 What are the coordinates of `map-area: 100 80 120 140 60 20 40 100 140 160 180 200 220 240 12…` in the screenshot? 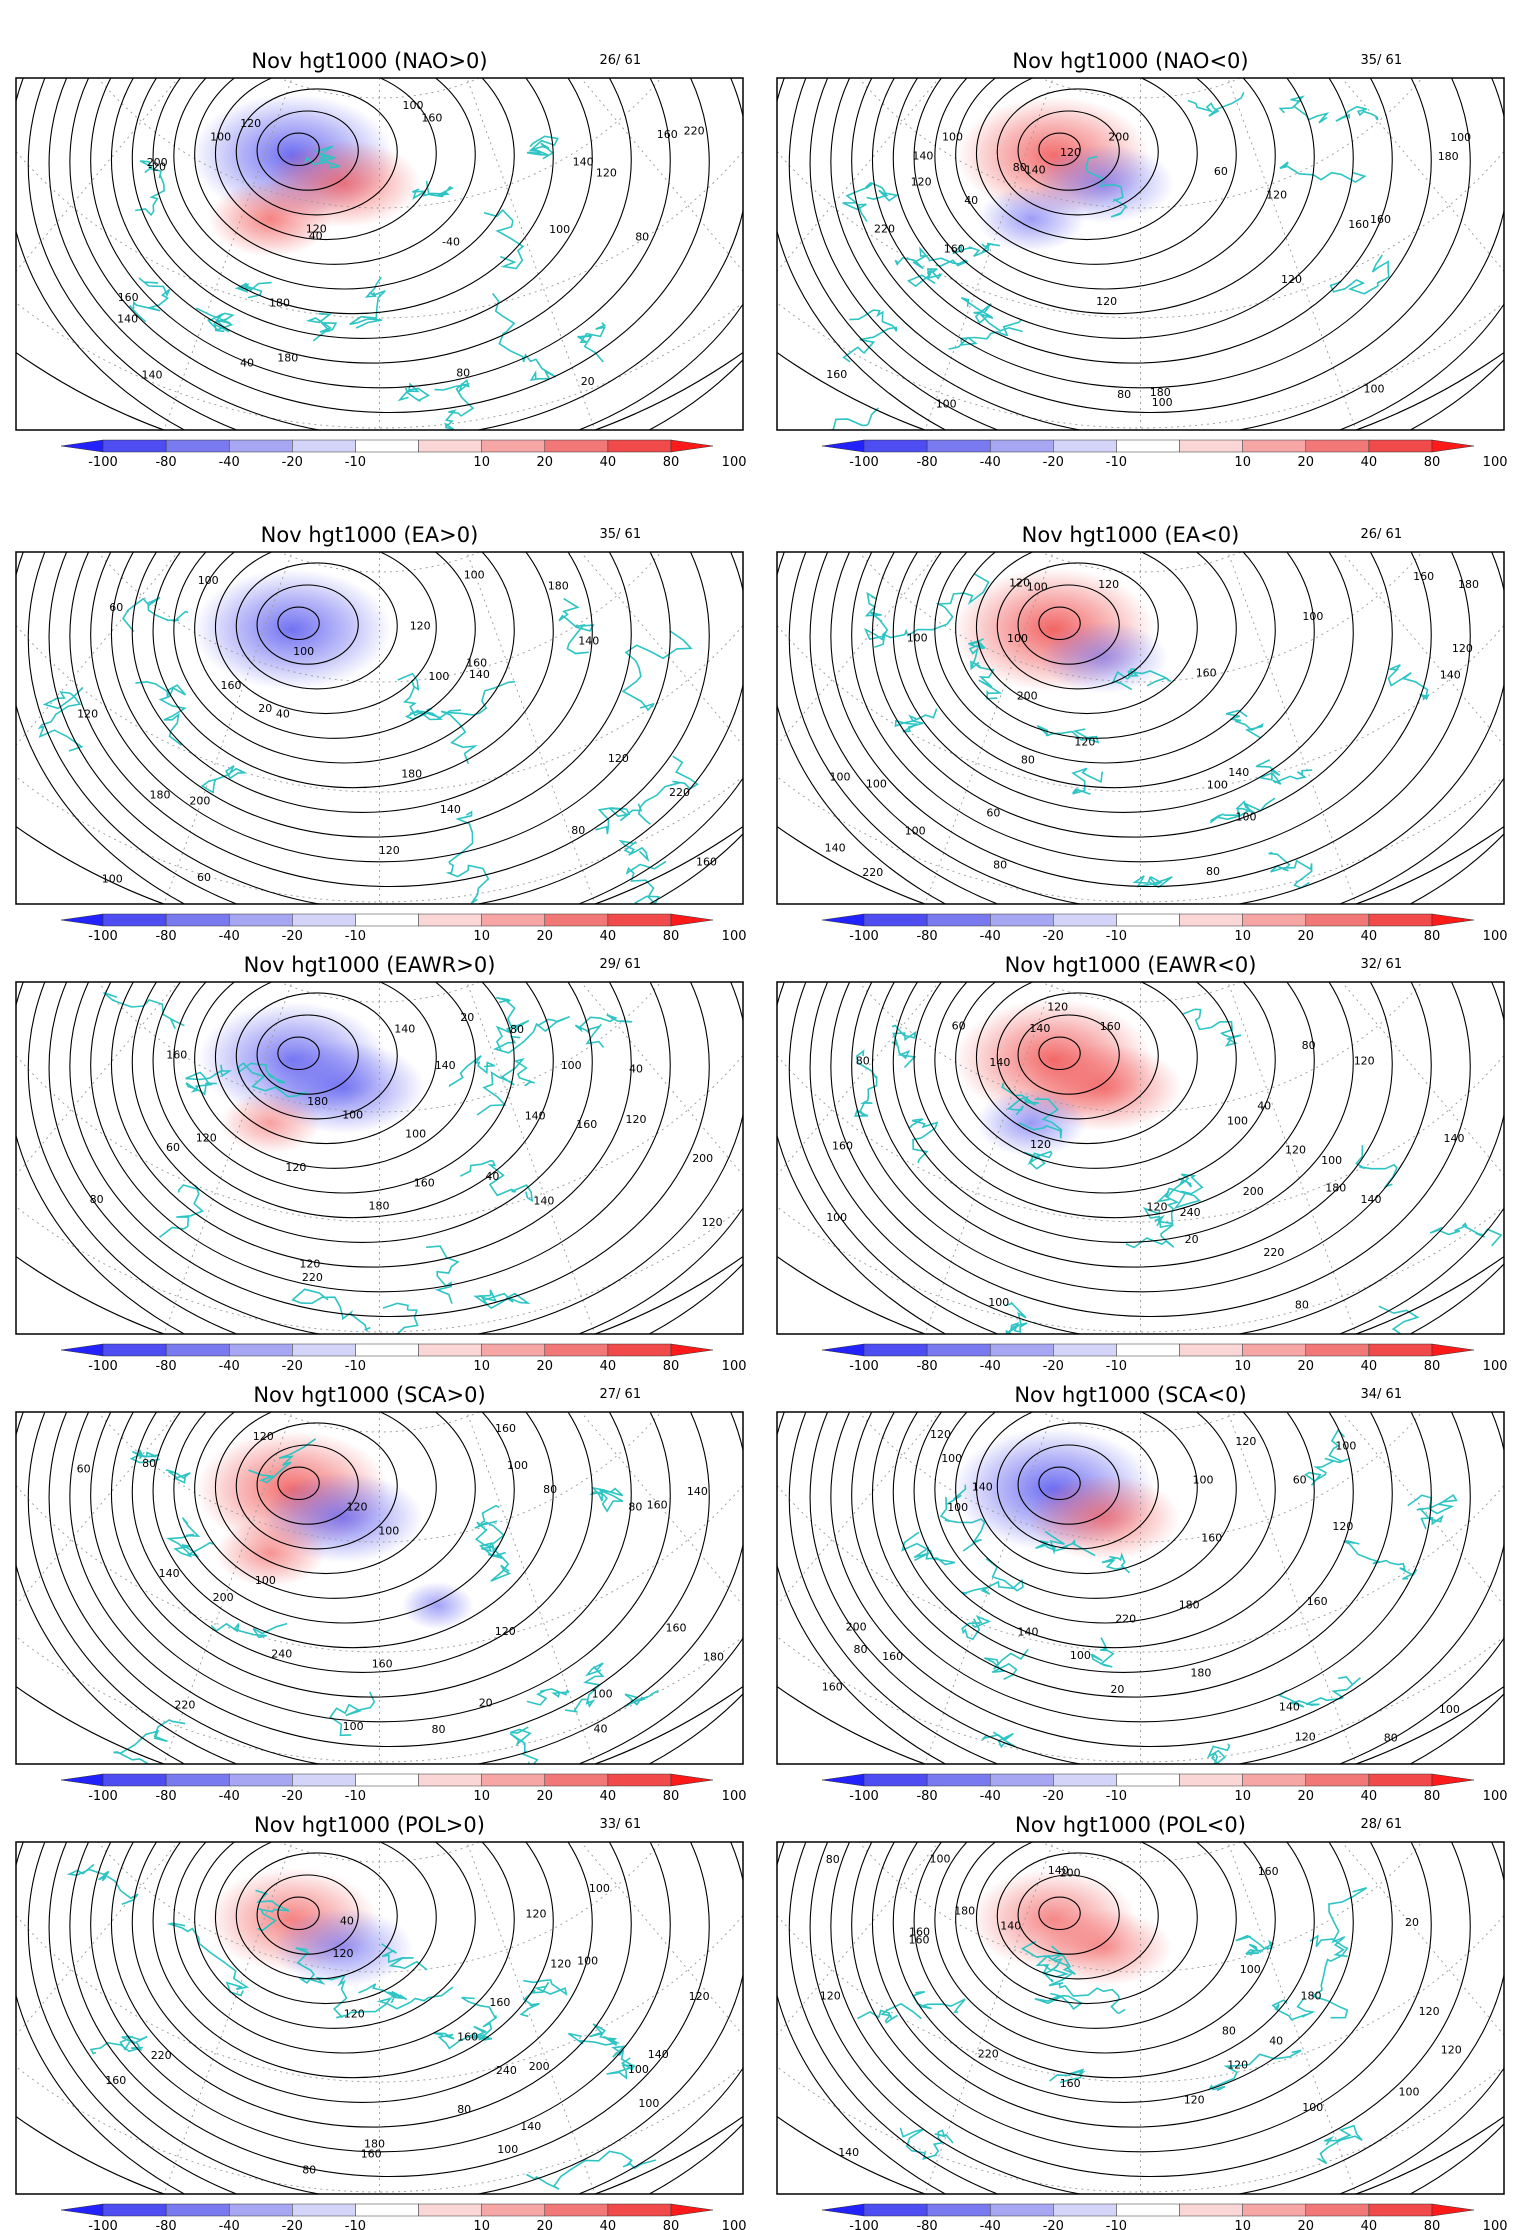 It's located at (1140, 1158).